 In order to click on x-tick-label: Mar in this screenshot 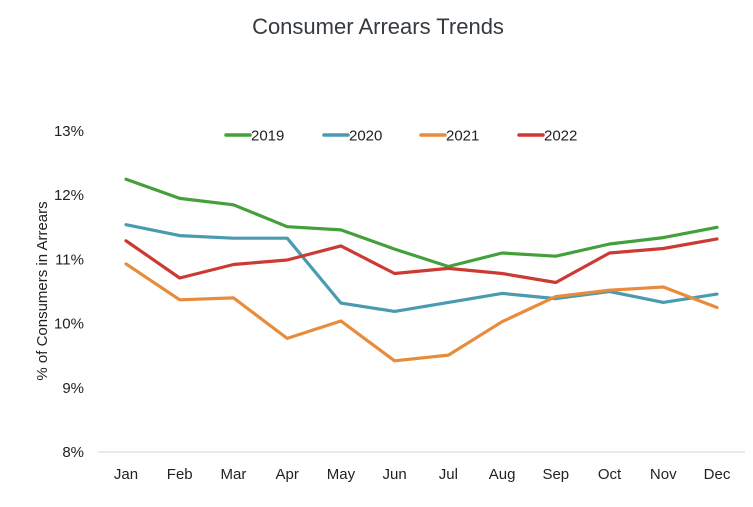, I will do `click(234, 474)`.